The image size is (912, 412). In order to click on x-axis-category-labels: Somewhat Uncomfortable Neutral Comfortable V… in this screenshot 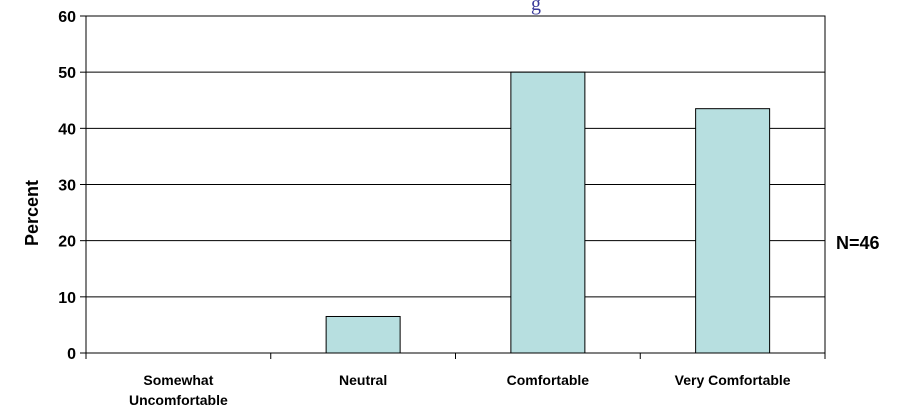, I will do `click(460, 390)`.